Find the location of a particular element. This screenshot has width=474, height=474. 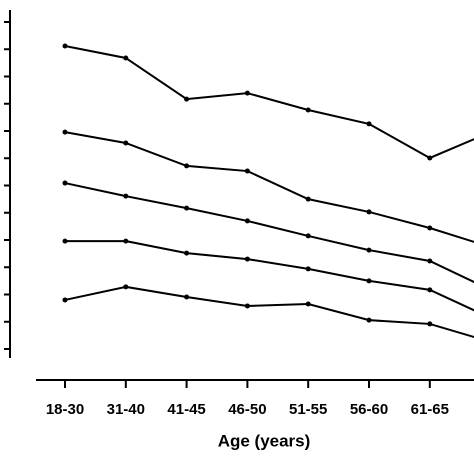

x-tick-label: 51-55 is located at coordinates (308, 409).